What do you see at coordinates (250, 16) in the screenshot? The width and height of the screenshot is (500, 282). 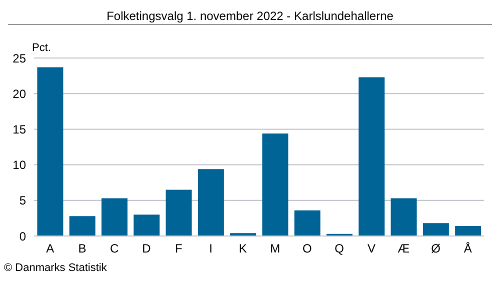 I see `chart-title: Folketingsvalg 1. november 2022 - Karlslundehallerne` at bounding box center [250, 16].